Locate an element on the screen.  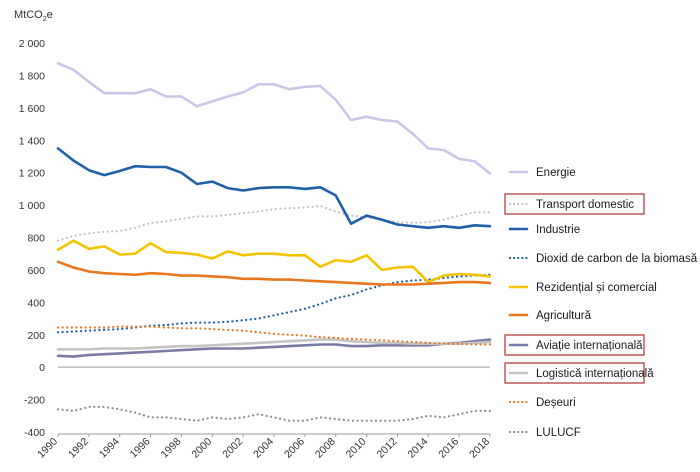
y-tick-label: -400 is located at coordinates (34, 433).